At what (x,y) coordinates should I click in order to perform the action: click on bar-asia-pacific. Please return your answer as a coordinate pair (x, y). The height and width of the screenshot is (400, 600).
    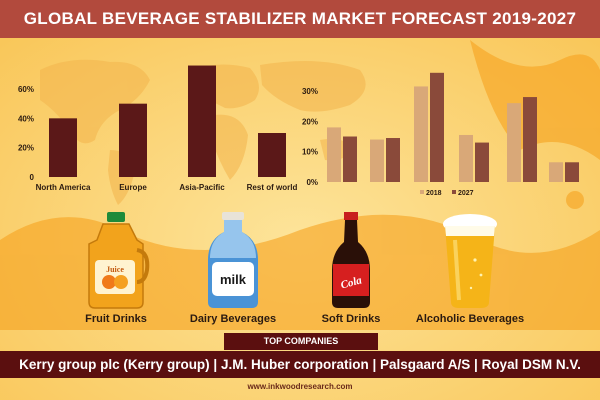
    Looking at the image, I should click on (202, 121).